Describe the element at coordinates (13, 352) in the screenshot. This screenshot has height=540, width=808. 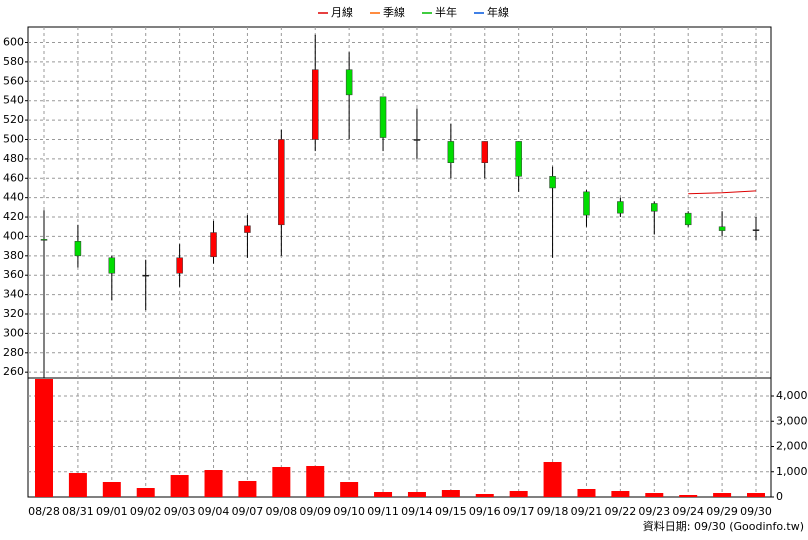
I see `y-tick-label: 280` at that location.